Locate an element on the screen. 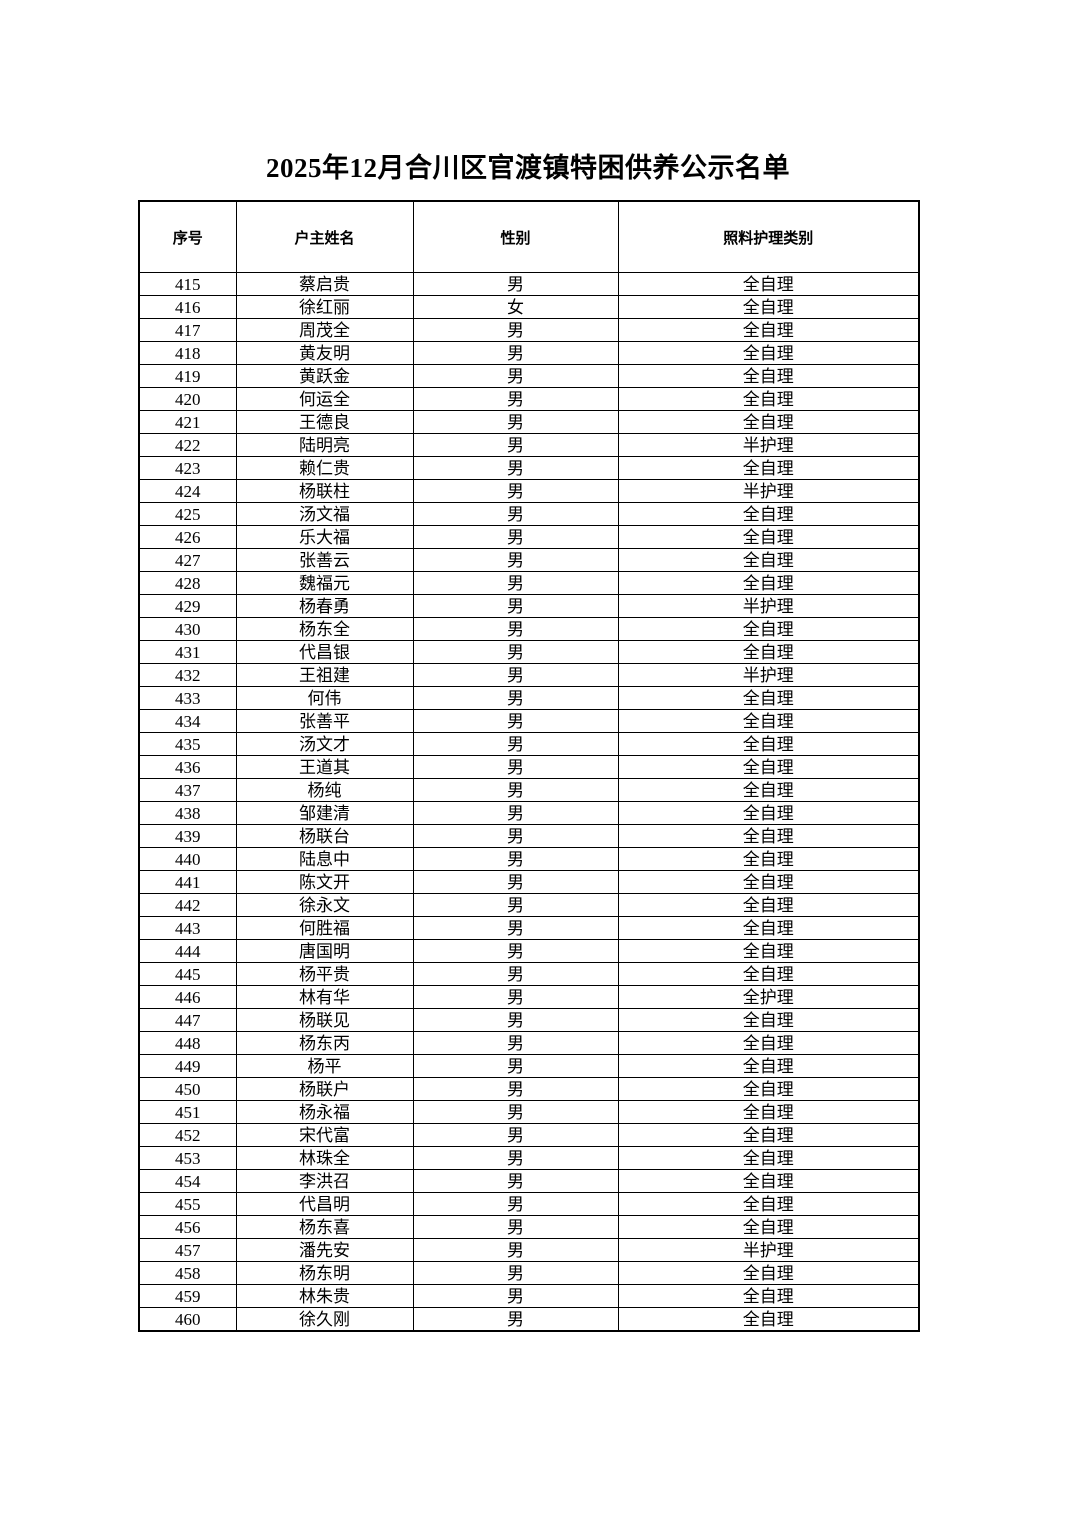 The width and height of the screenshot is (1074, 1520). cell-name: 陈文开 is located at coordinates (324, 882).